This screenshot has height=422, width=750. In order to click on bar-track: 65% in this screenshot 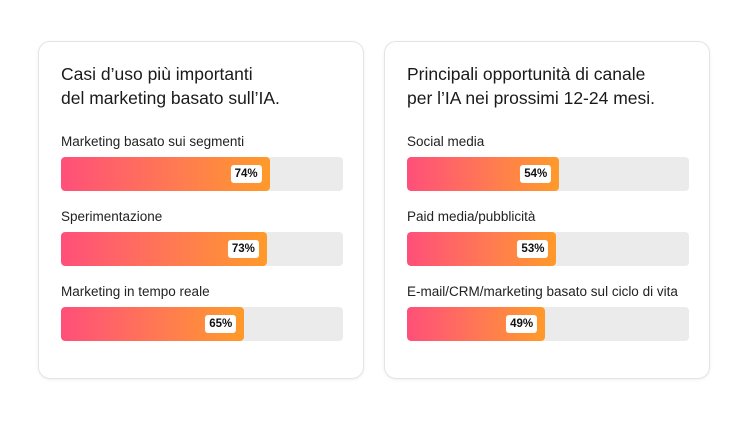, I will do `click(202, 324)`.